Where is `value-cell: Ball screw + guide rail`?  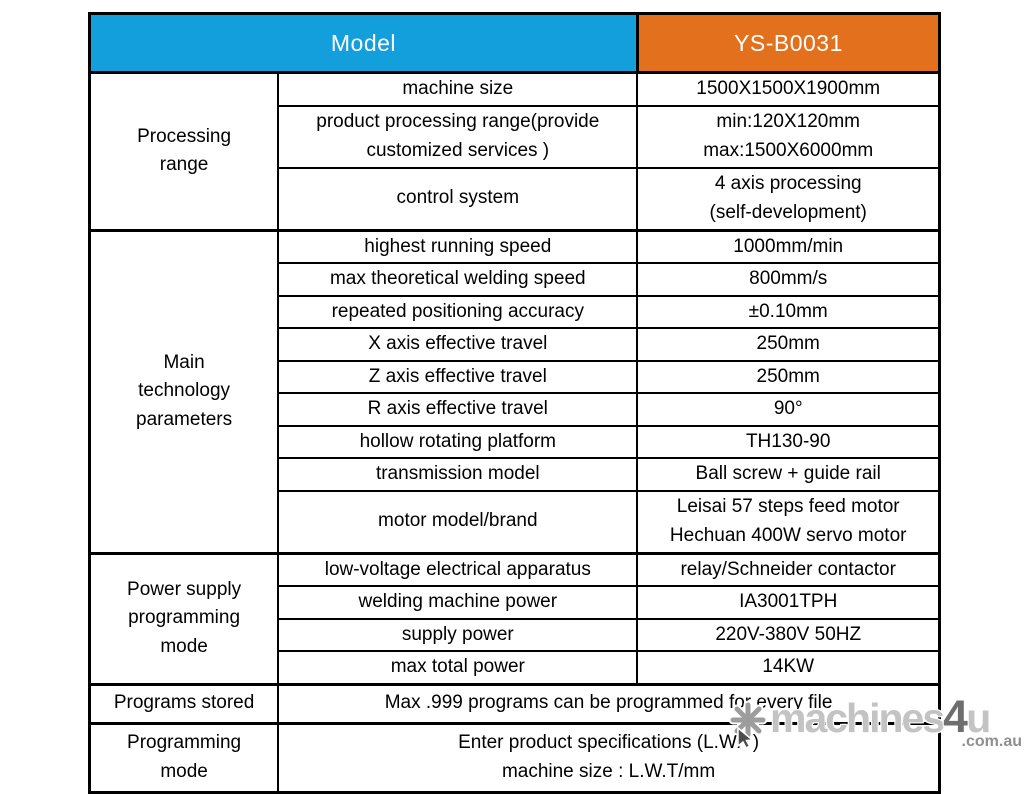 value-cell: Ball screw + guide rail is located at coordinates (788, 474).